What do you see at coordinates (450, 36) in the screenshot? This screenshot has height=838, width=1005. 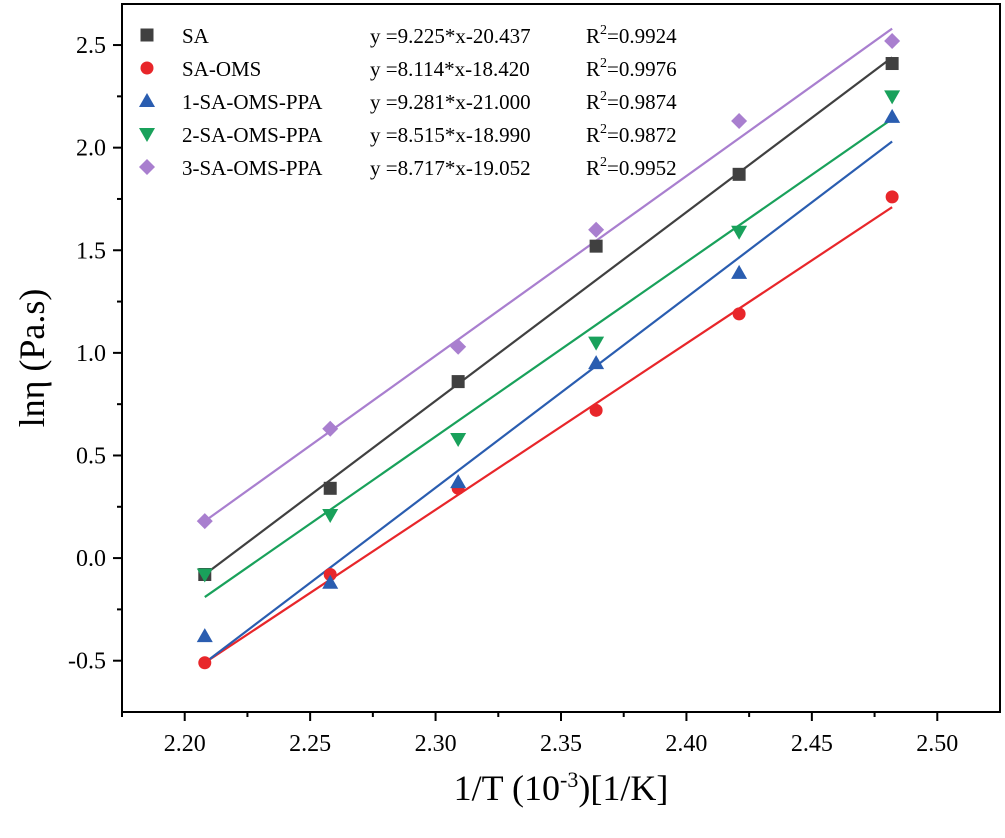 I see `fit-equation: y =9.225*x-20.437` at bounding box center [450, 36].